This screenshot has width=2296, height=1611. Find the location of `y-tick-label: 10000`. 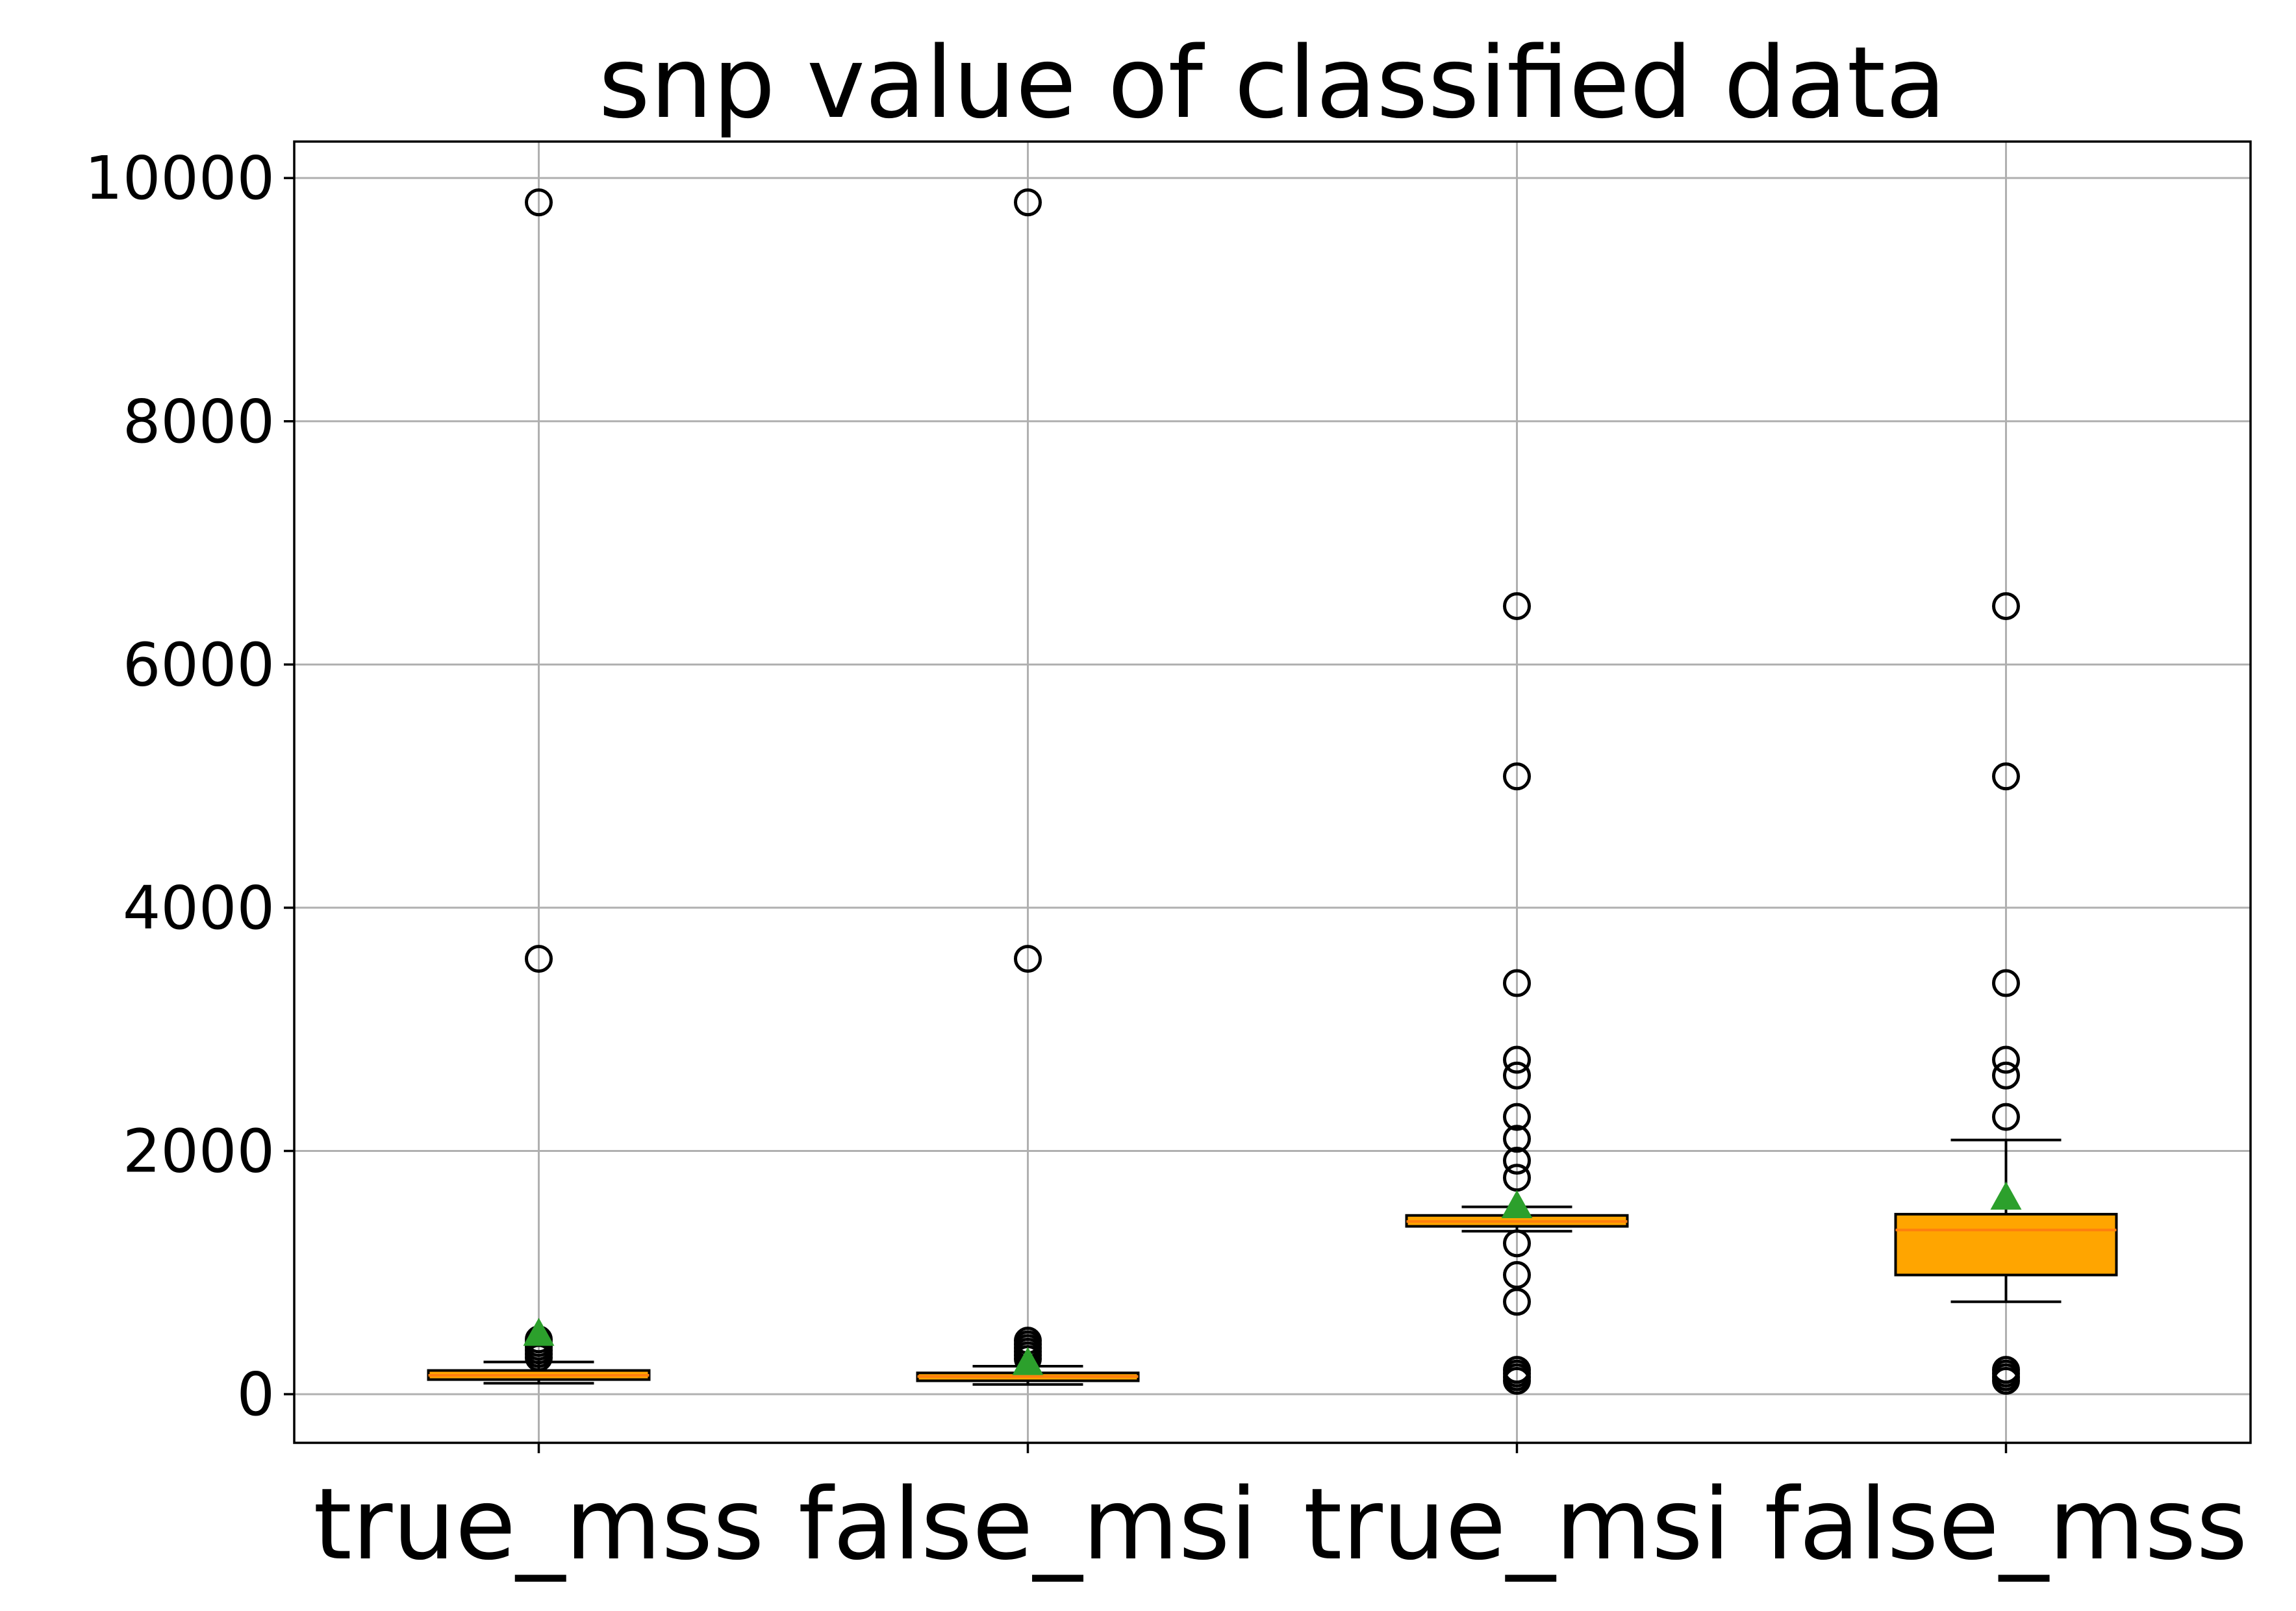

y-tick-label: 10000 is located at coordinates (179, 178).